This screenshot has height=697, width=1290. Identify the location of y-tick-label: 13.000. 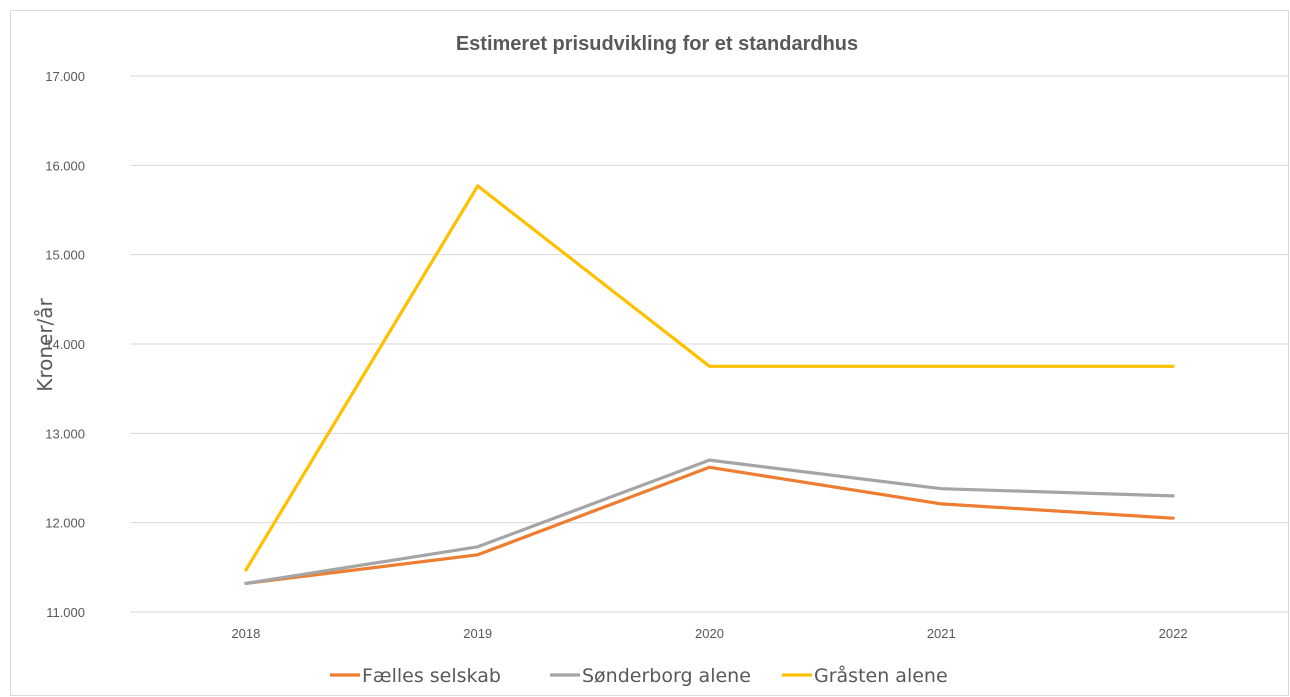
(65, 433).